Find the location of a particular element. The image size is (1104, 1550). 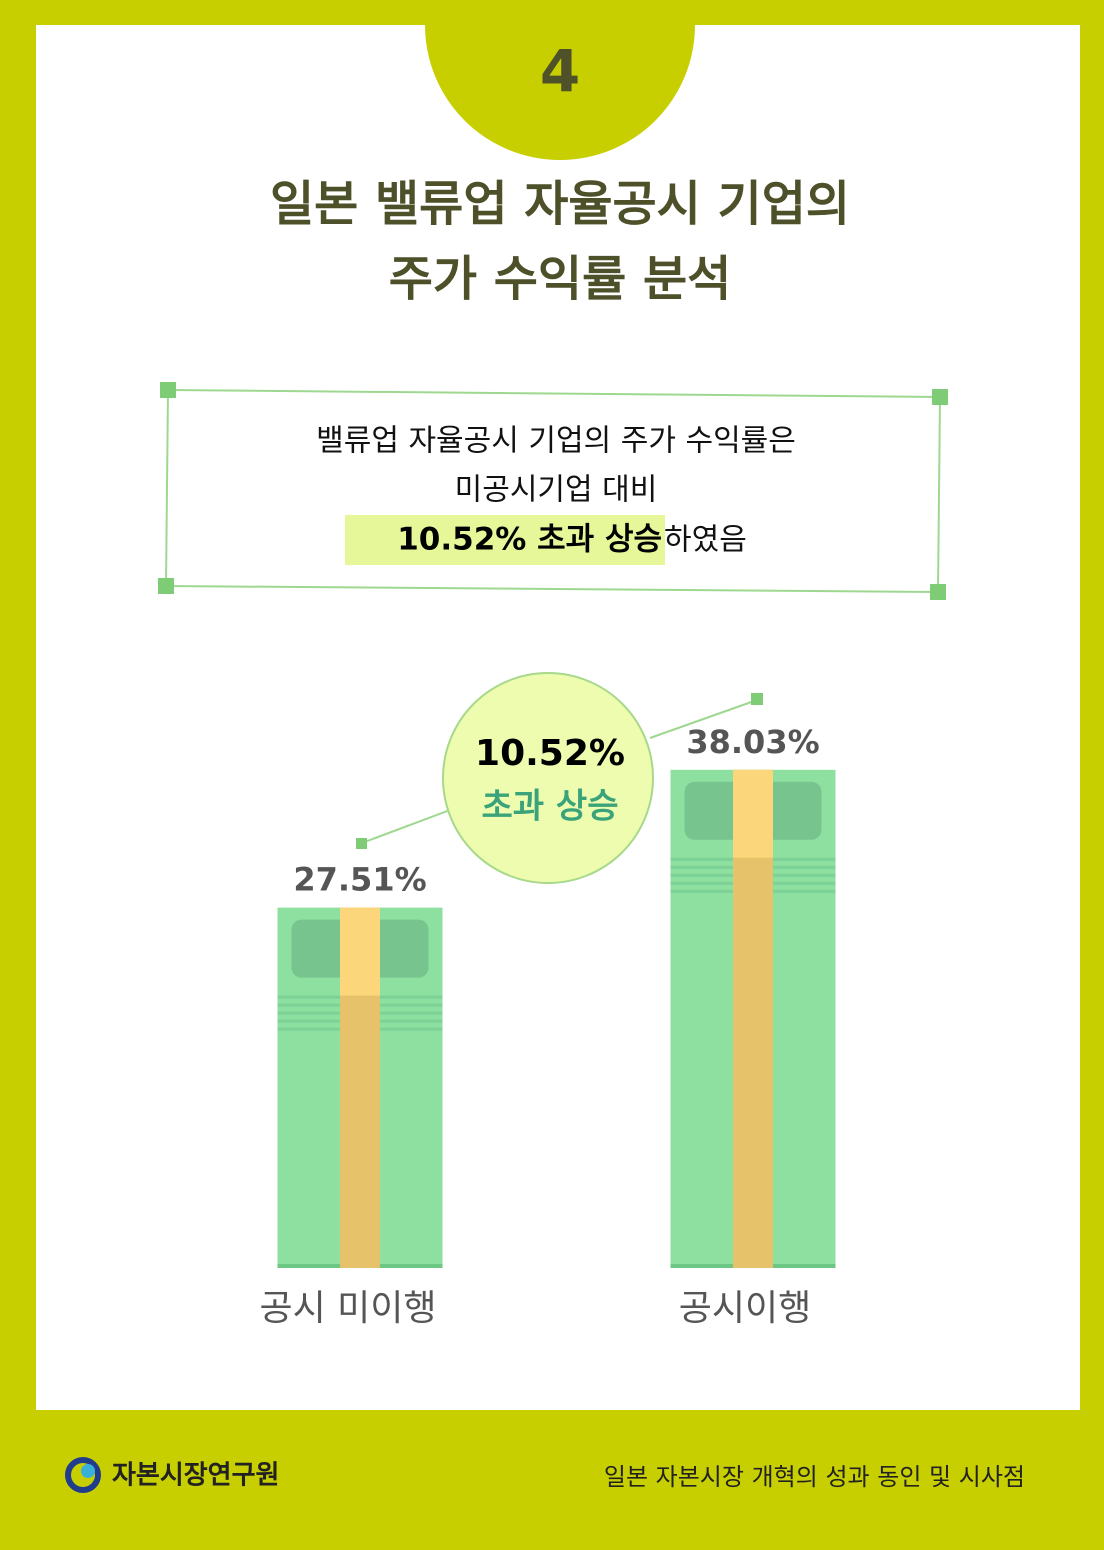

box-corners is located at coordinates (553, 491).